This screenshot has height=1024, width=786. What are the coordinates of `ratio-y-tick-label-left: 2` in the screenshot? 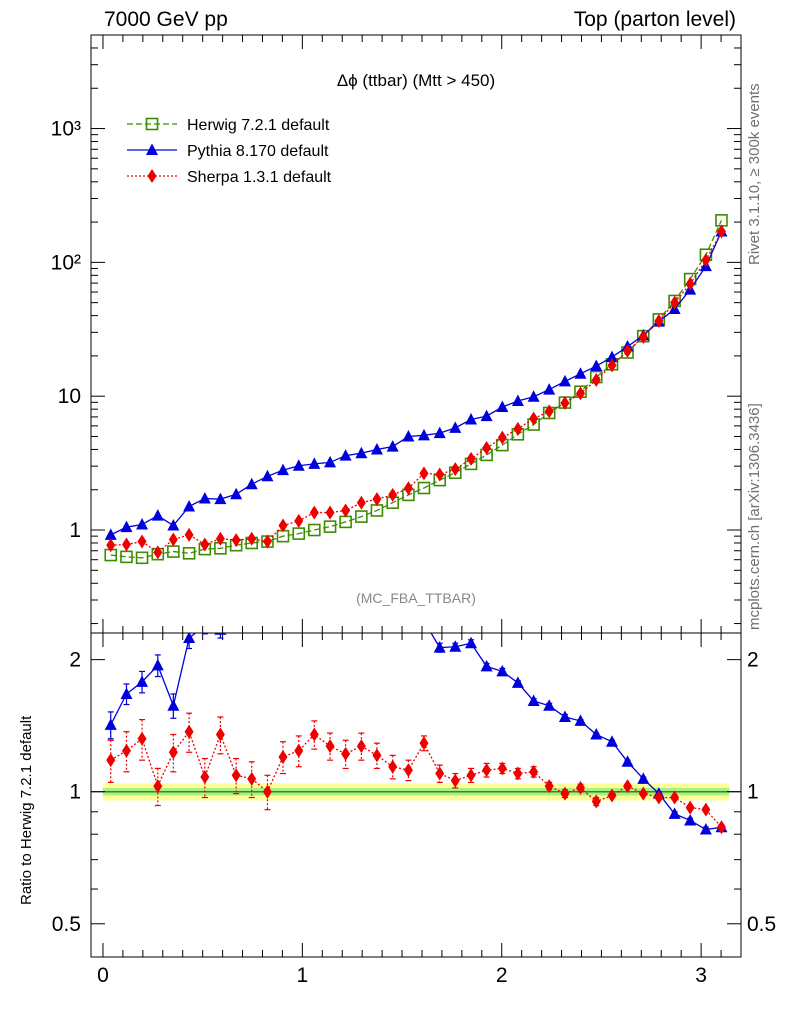 It's located at (75, 660).